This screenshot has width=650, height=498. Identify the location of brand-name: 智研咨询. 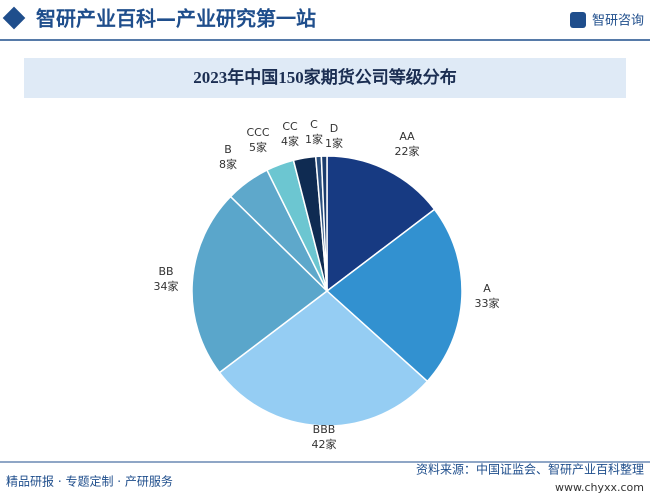
(618, 21).